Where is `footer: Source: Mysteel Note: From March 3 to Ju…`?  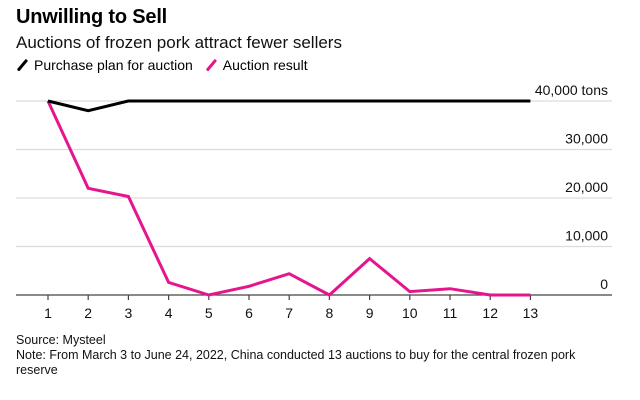
footer: Source: Mysteel Note: From March 3 to Ju… is located at coordinates (316, 355).